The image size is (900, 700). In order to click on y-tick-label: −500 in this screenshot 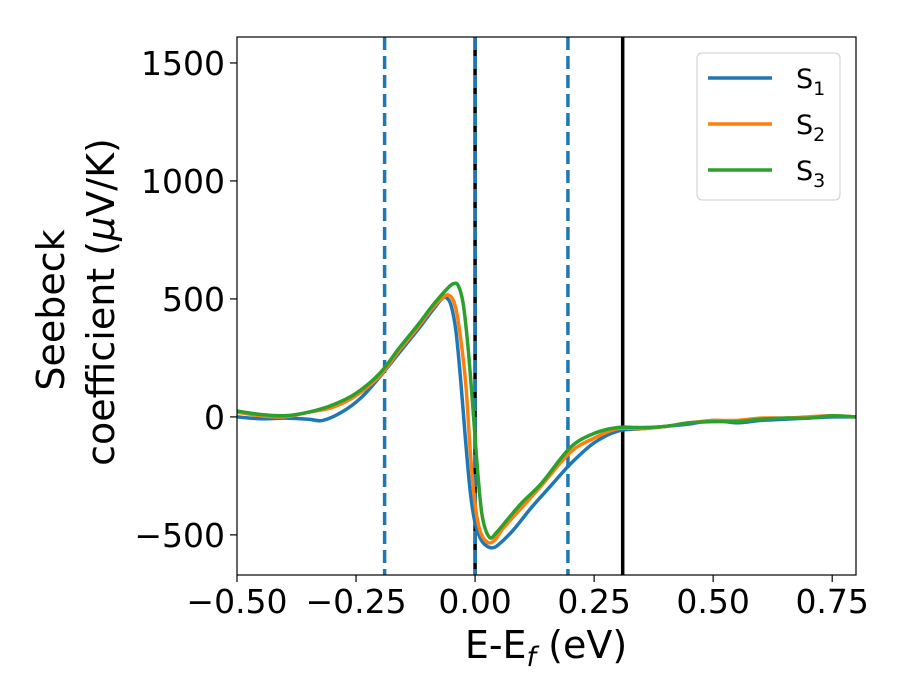, I will do `click(179, 535)`.